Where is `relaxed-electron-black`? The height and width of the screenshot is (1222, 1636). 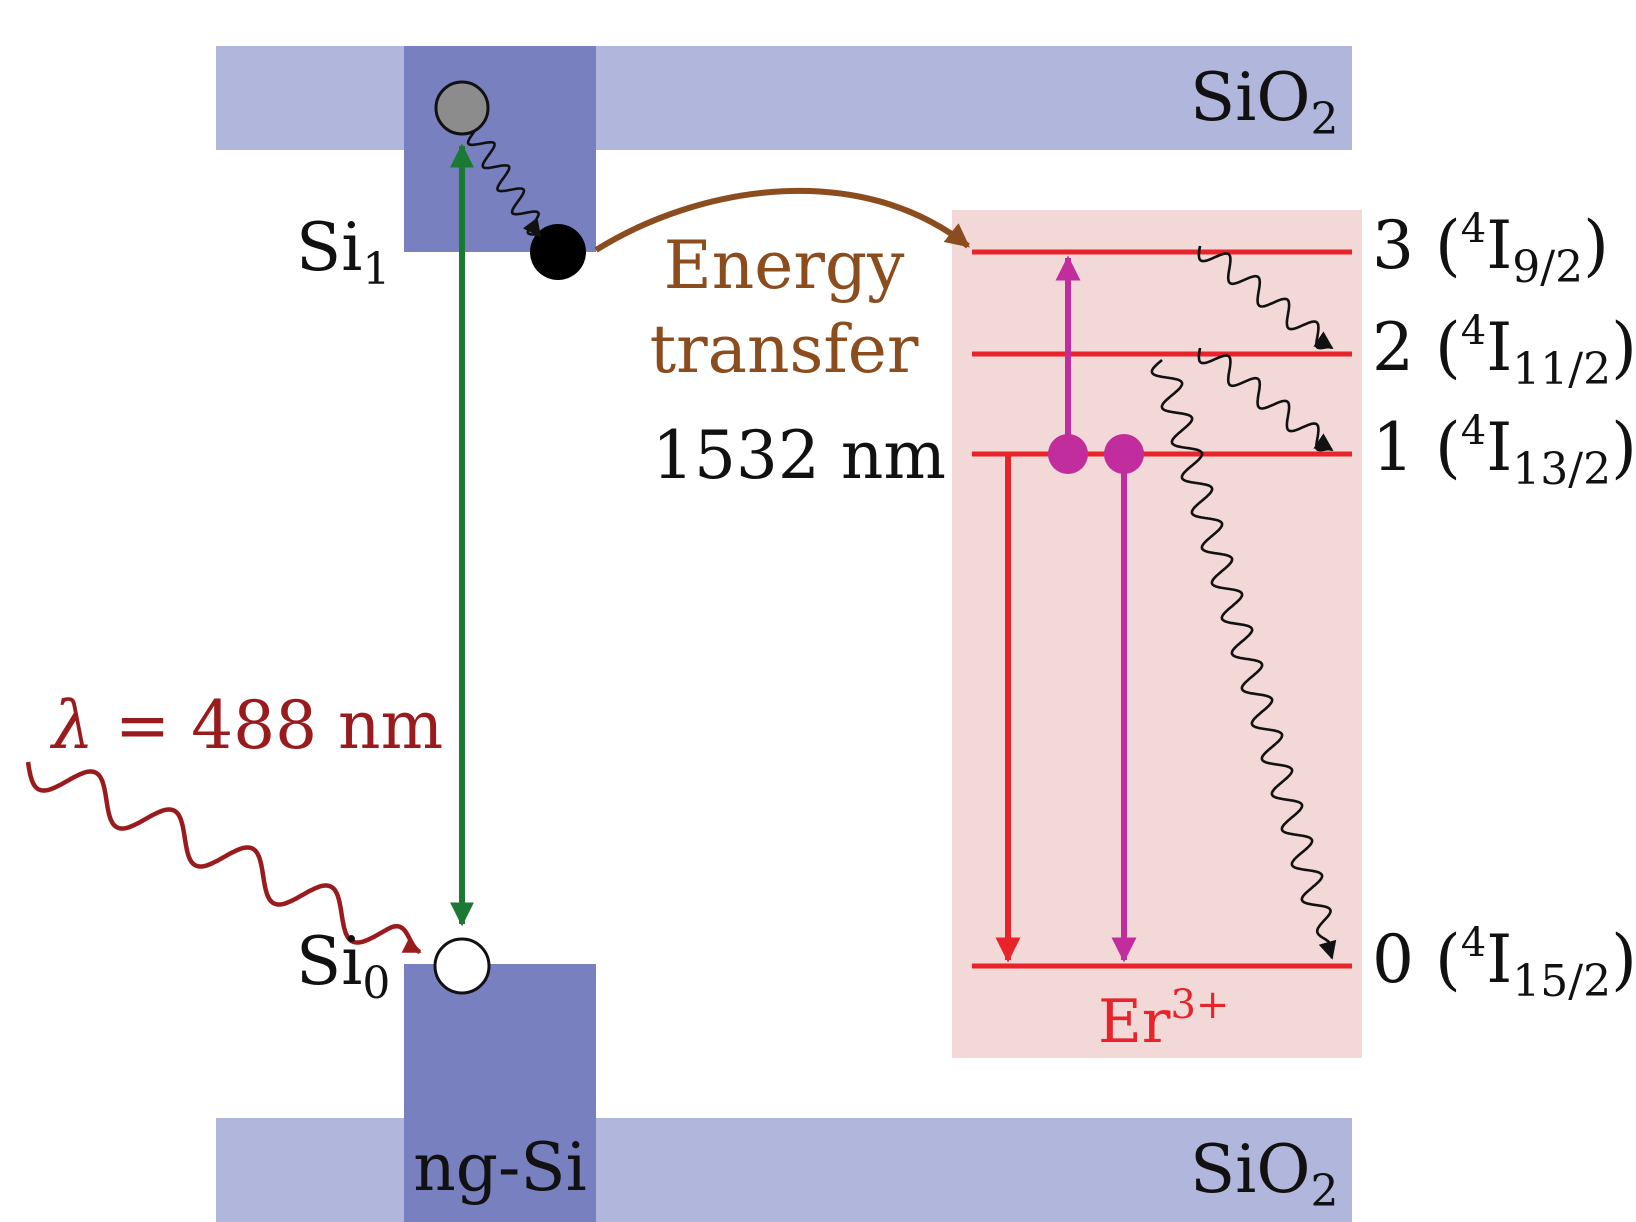
relaxed-electron-black is located at coordinates (558, 252).